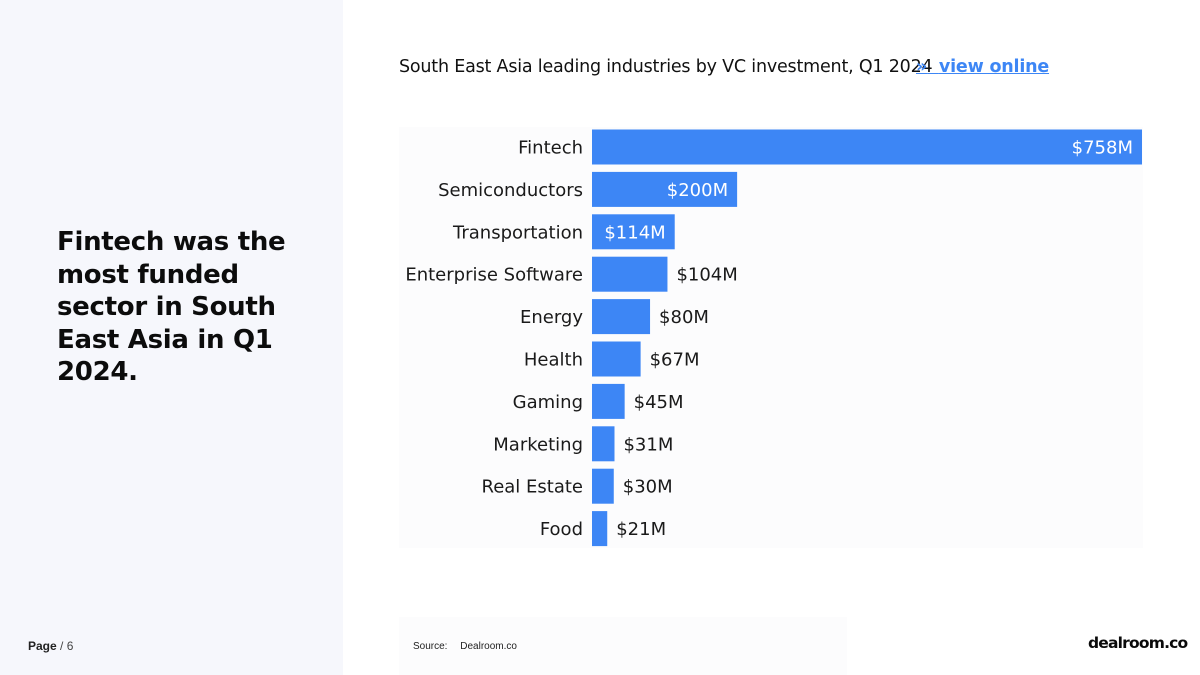  Describe the element at coordinates (510, 190) in the screenshot. I see `category-label: Semiconductors` at that location.